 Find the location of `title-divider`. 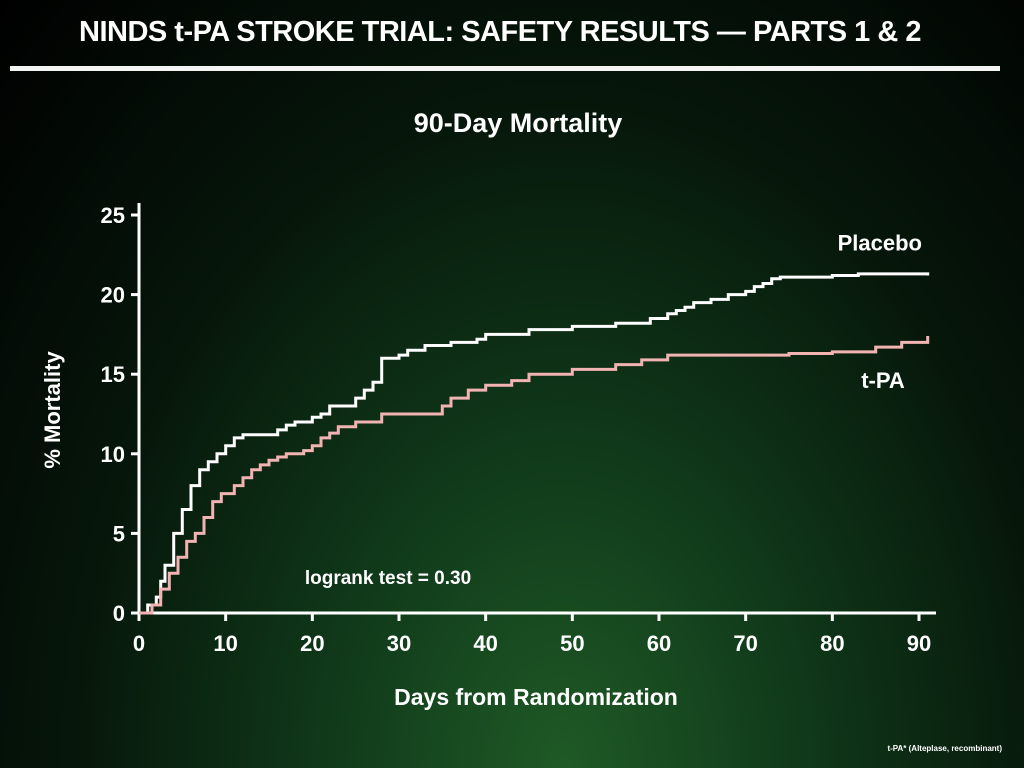

title-divider is located at coordinates (505, 68).